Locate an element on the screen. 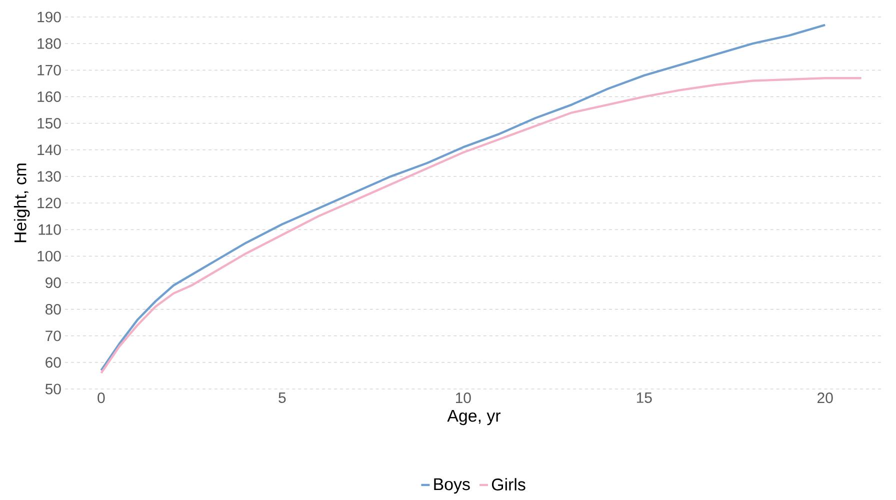 The image size is (896, 500). y-tick-label: 140 is located at coordinates (49, 150).